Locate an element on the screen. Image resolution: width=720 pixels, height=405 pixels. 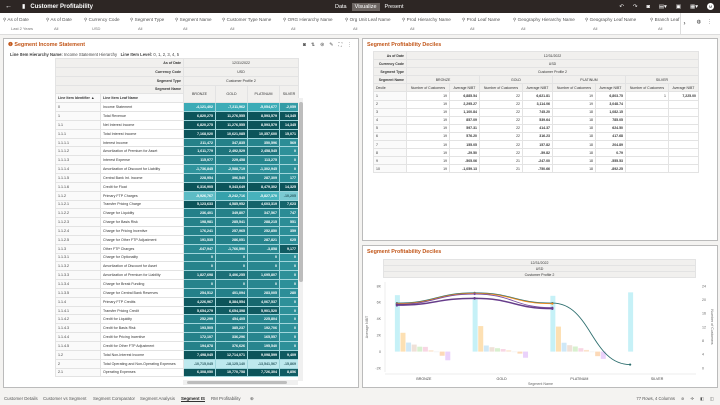
tab-segment-comparator: Segment Comparator is located at coordinates (114, 398).